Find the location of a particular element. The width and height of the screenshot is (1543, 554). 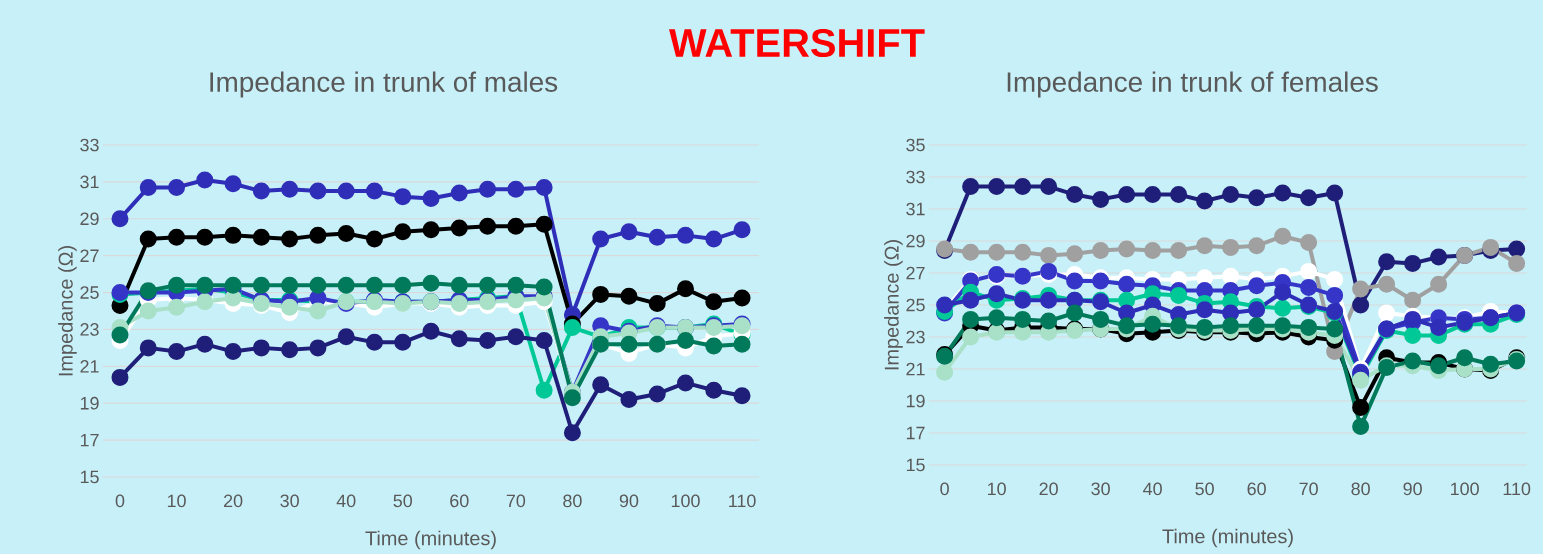

chart-title: Impedance in trunk of females is located at coordinates (1192, 84).